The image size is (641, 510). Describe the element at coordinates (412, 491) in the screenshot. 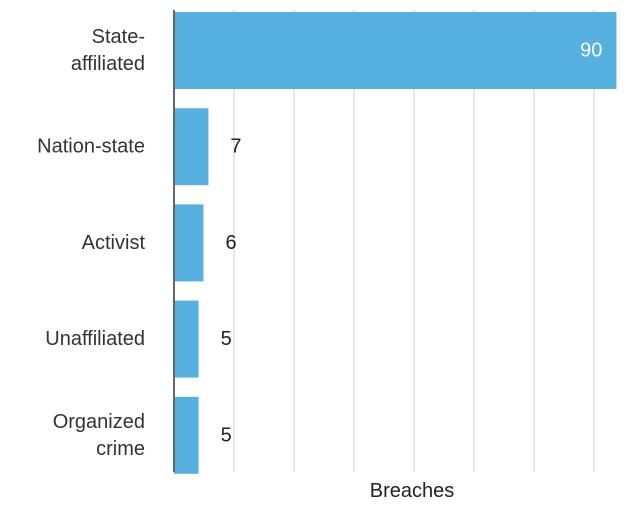

I see `x-axis-title: Breaches` at that location.